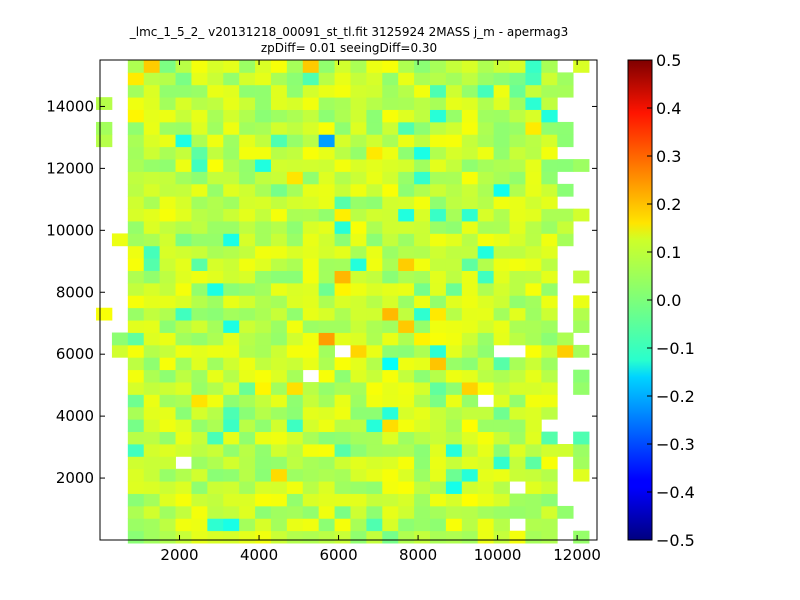 This screenshot has height=600, width=800. What do you see at coordinates (349, 48) in the screenshot?
I see `chart-title-line-2: zpDiff= 0.01 seeingDiff=0.30` at bounding box center [349, 48].